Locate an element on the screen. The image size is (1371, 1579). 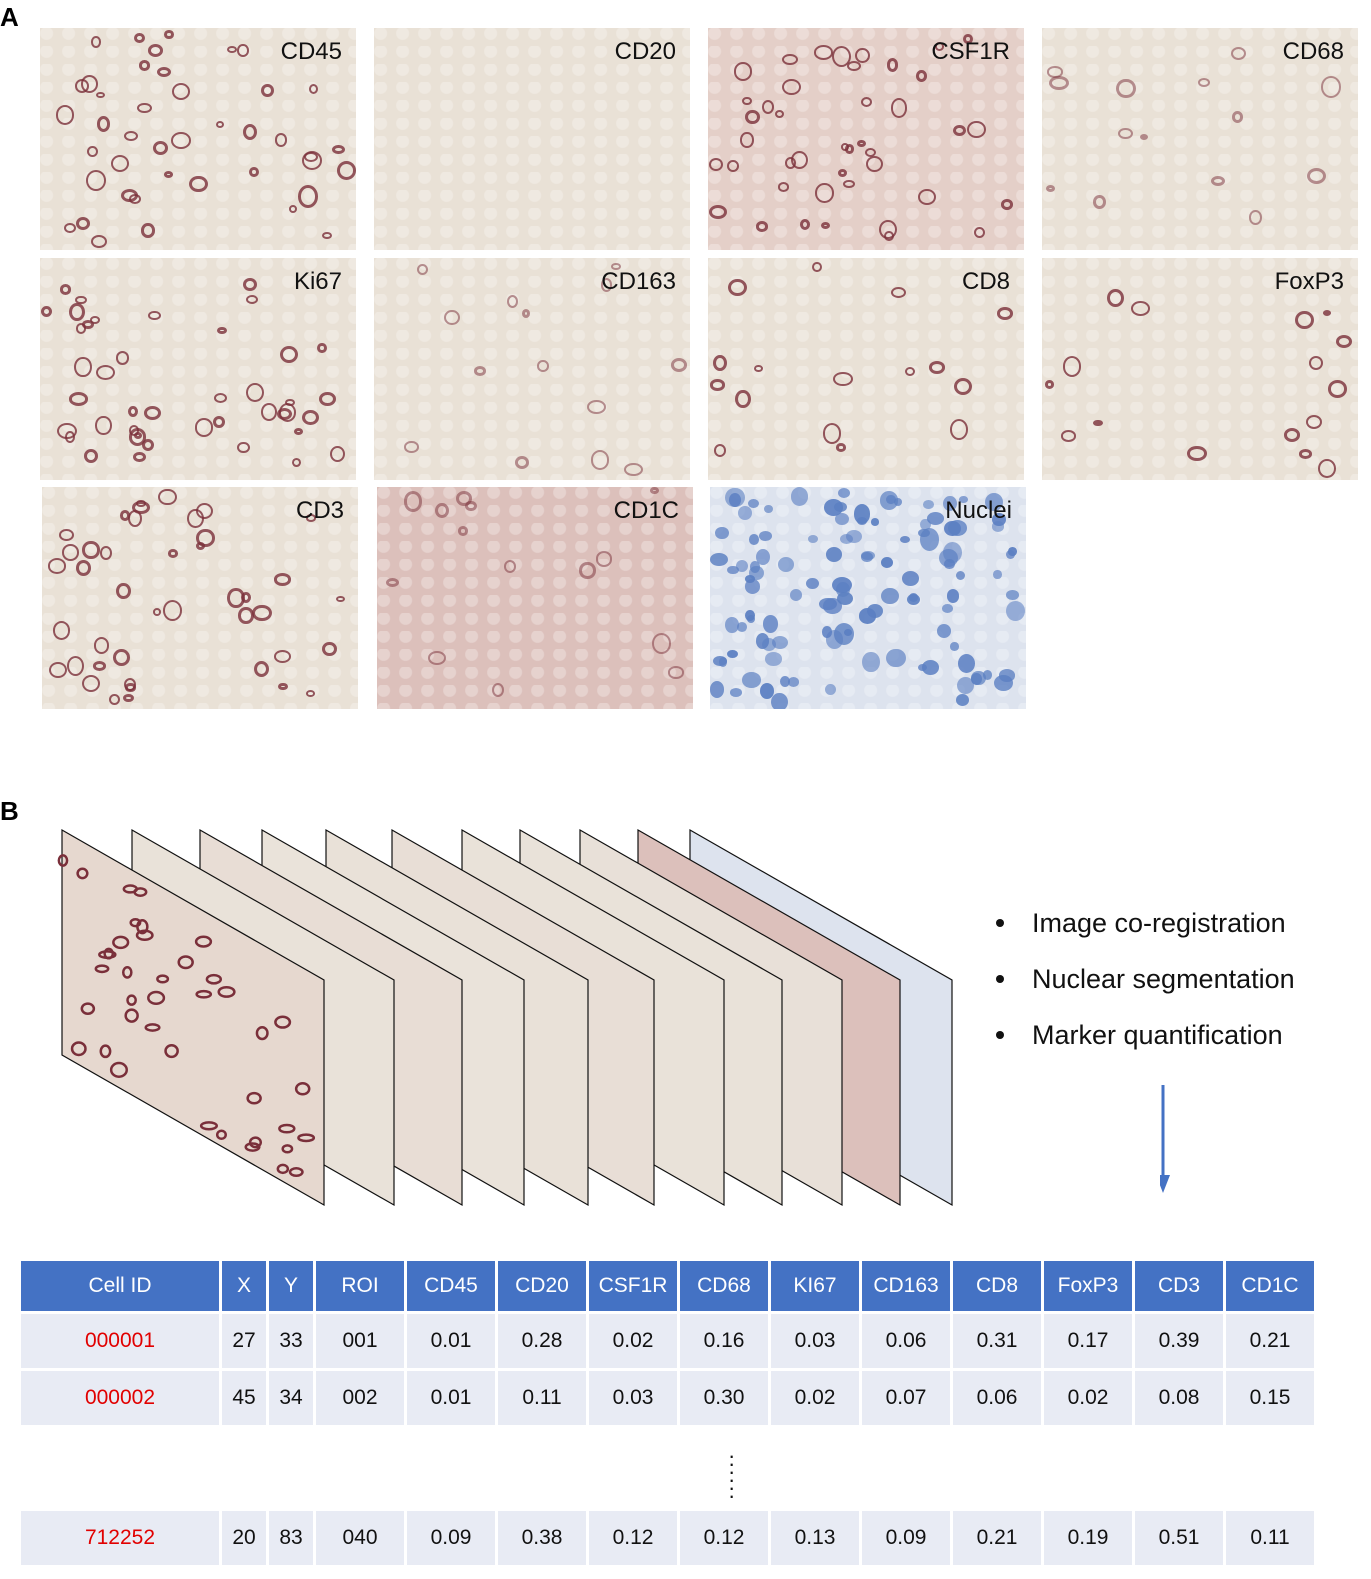
table-cell: 0.21 is located at coordinates (997, 1536).